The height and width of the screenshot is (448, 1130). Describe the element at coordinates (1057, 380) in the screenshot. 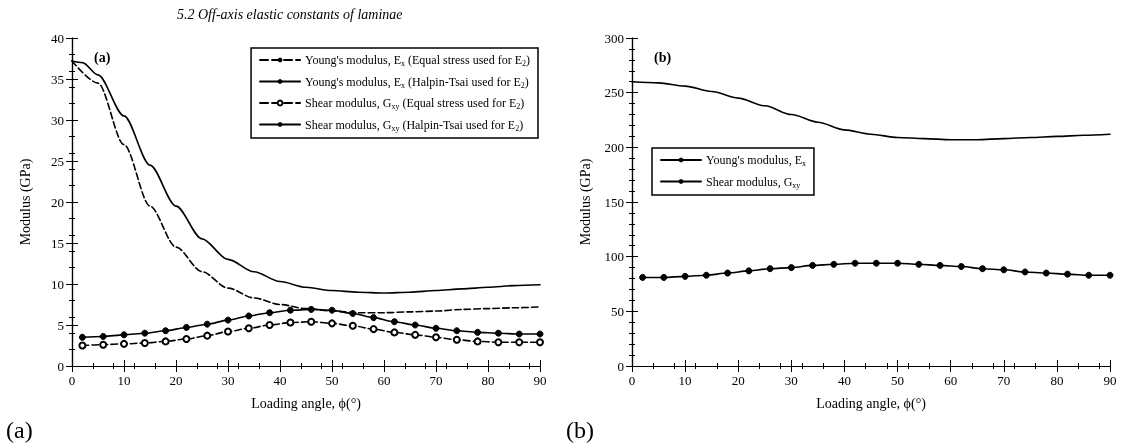

I see `x-tick-label: 80` at that location.